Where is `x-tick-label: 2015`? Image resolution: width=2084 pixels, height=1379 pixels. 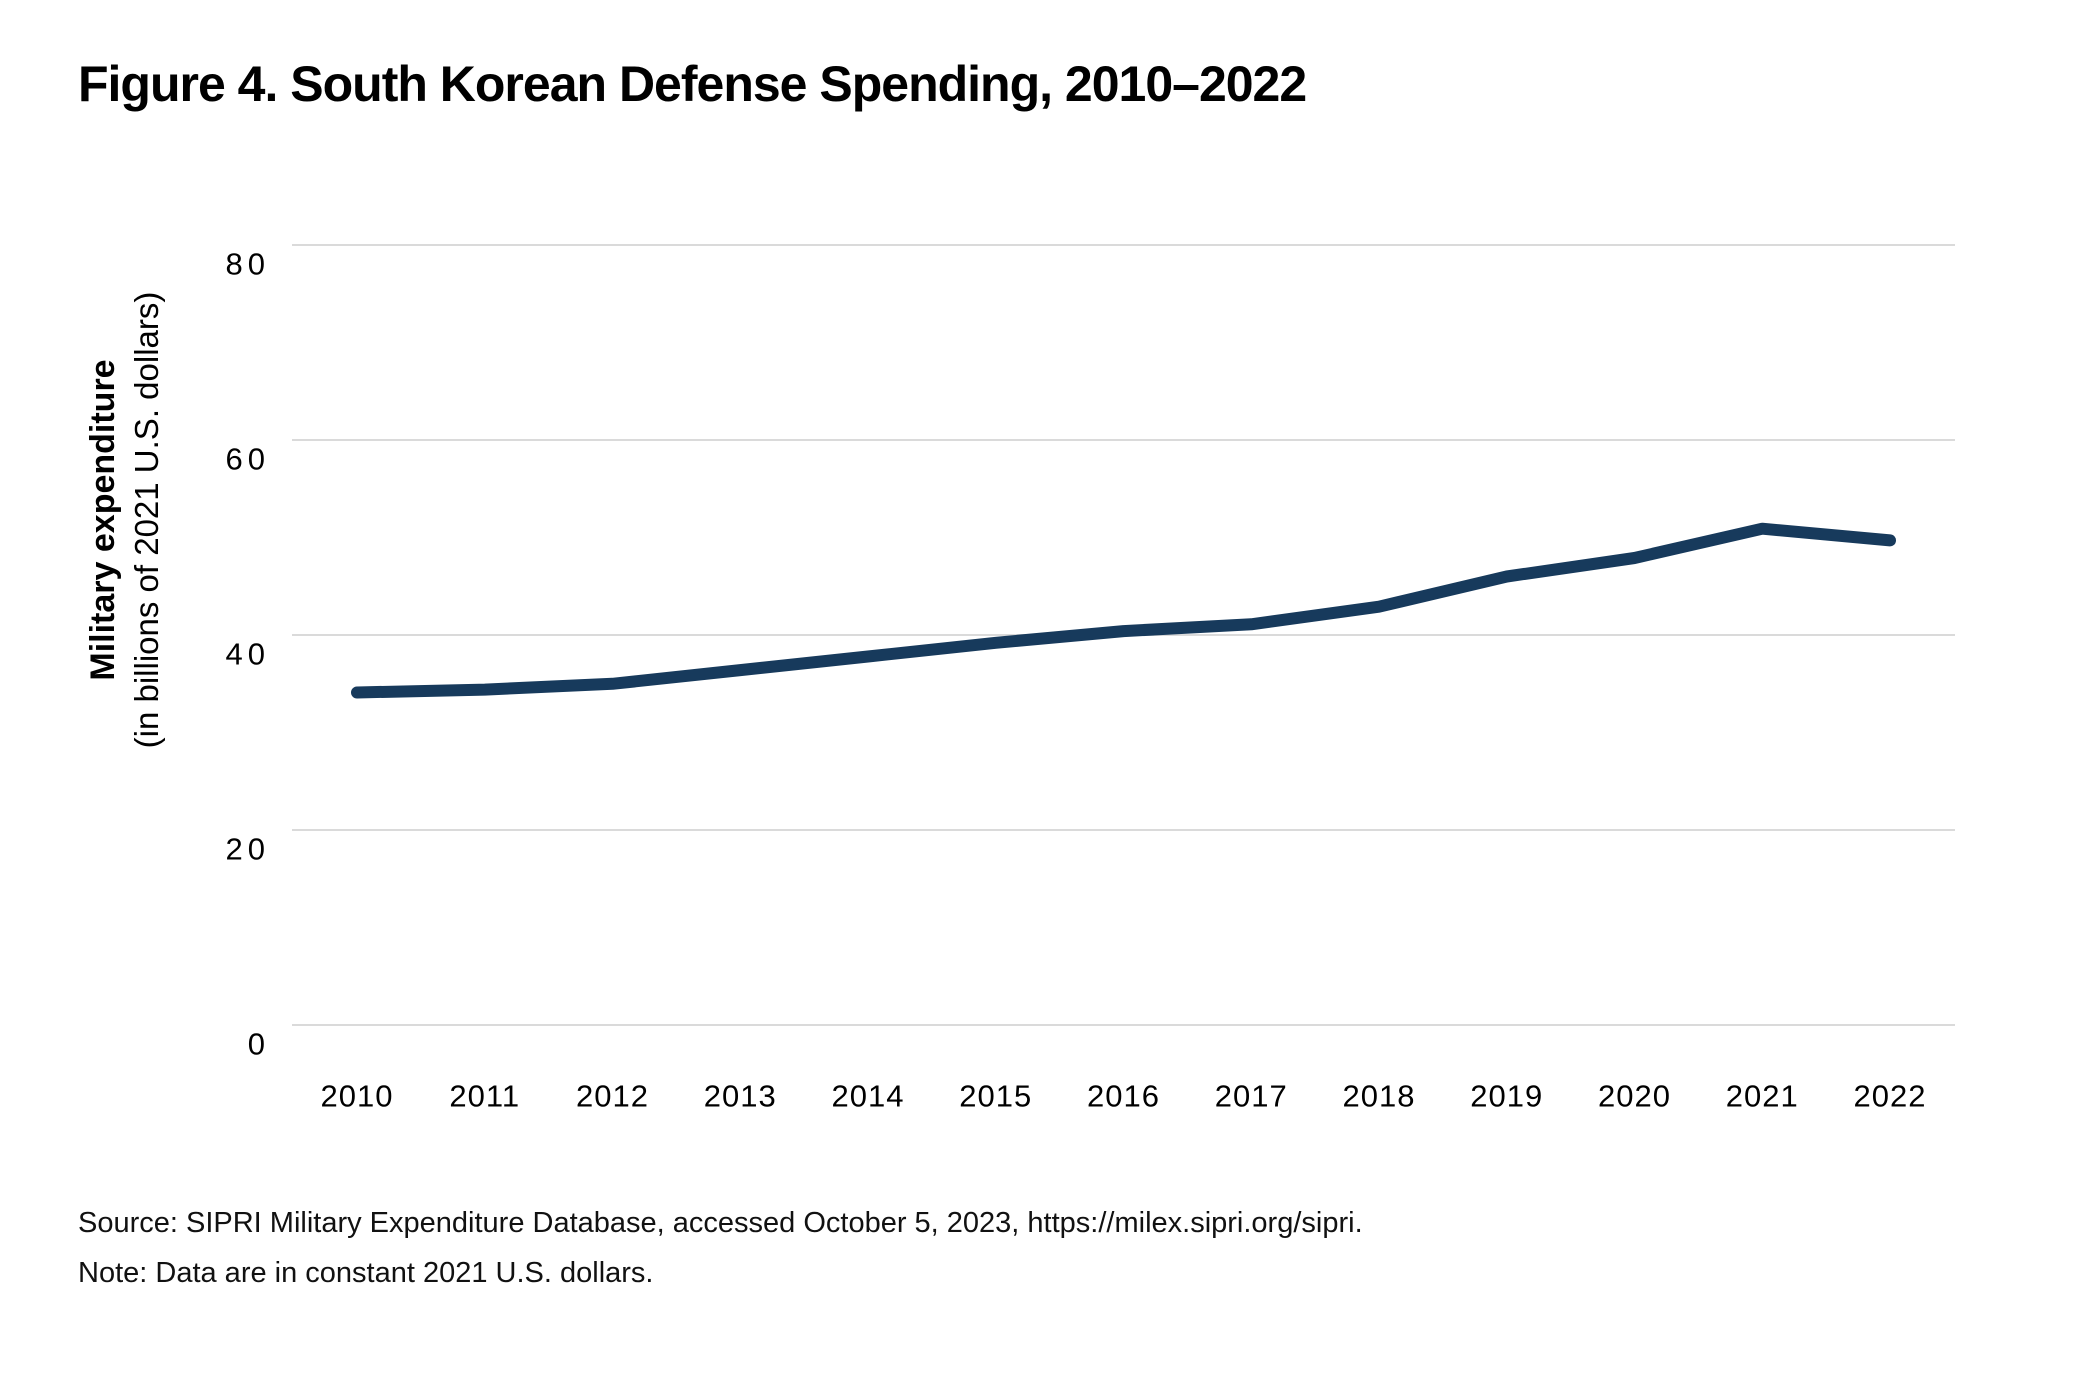
x-tick-label: 2015 is located at coordinates (995, 1096).